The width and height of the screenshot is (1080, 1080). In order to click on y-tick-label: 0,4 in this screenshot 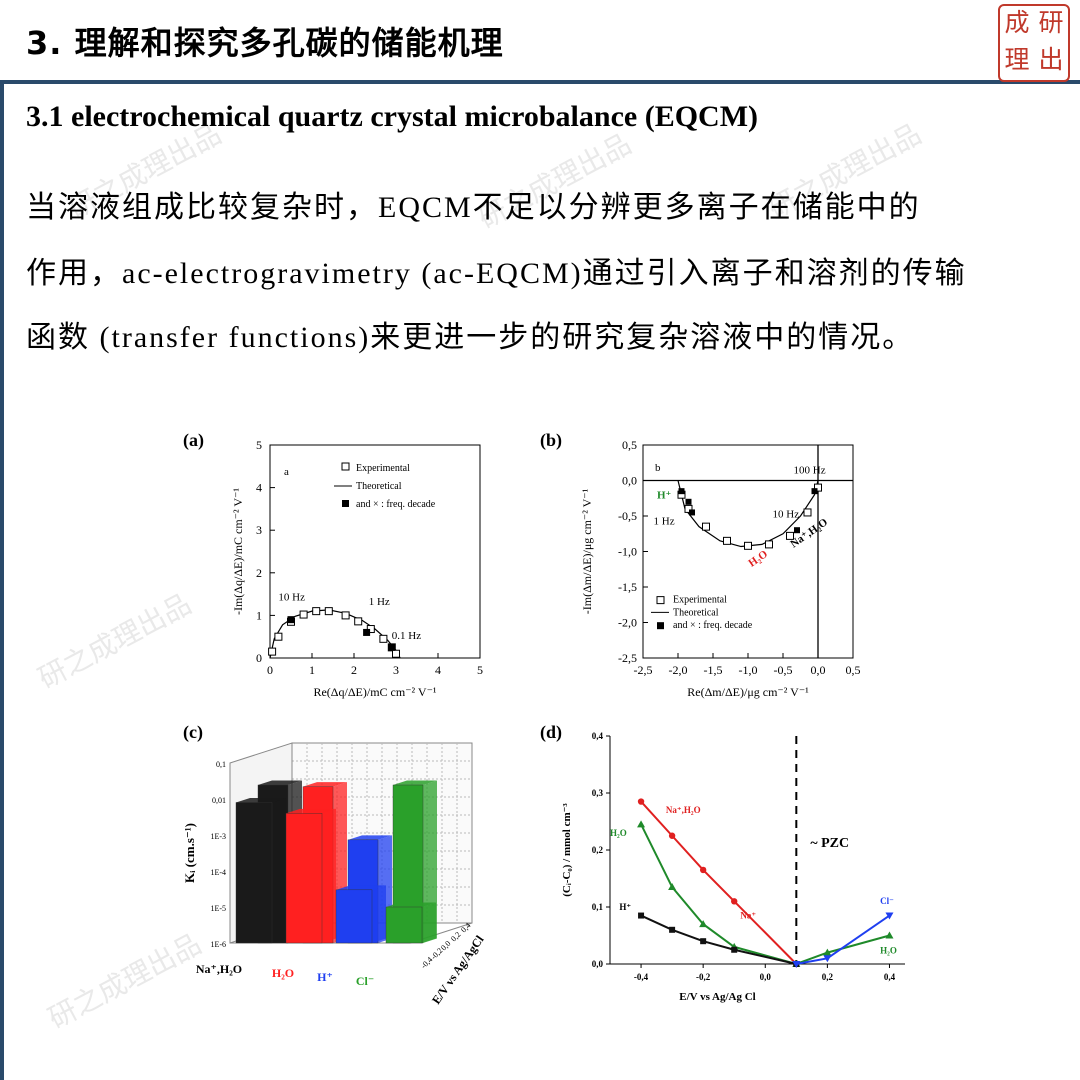, I will do `click(598, 736)`.